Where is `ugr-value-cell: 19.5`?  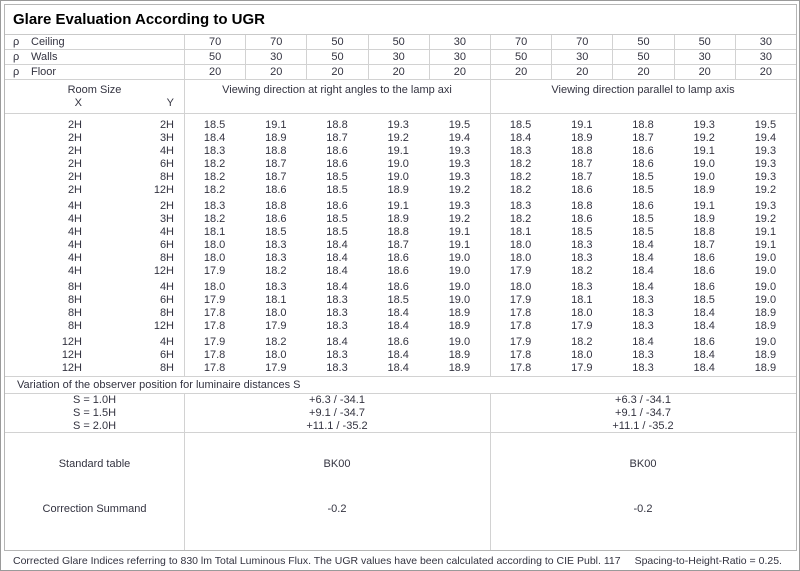
ugr-value-cell: 19.5 is located at coordinates (765, 125).